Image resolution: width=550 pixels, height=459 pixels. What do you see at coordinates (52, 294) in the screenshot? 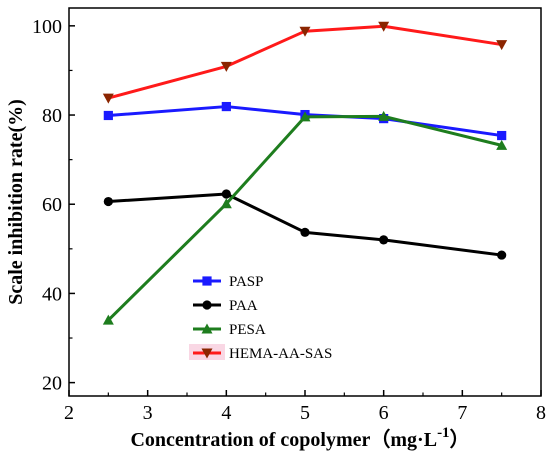
I see `y-tick-label: 40` at bounding box center [52, 294].